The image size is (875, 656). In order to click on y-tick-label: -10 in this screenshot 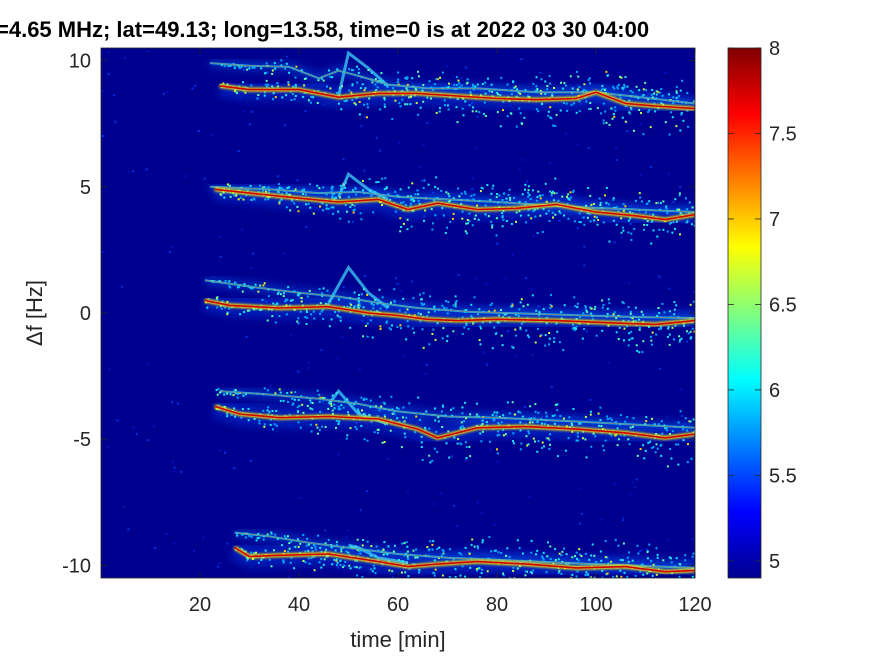, I will do `click(76, 566)`.